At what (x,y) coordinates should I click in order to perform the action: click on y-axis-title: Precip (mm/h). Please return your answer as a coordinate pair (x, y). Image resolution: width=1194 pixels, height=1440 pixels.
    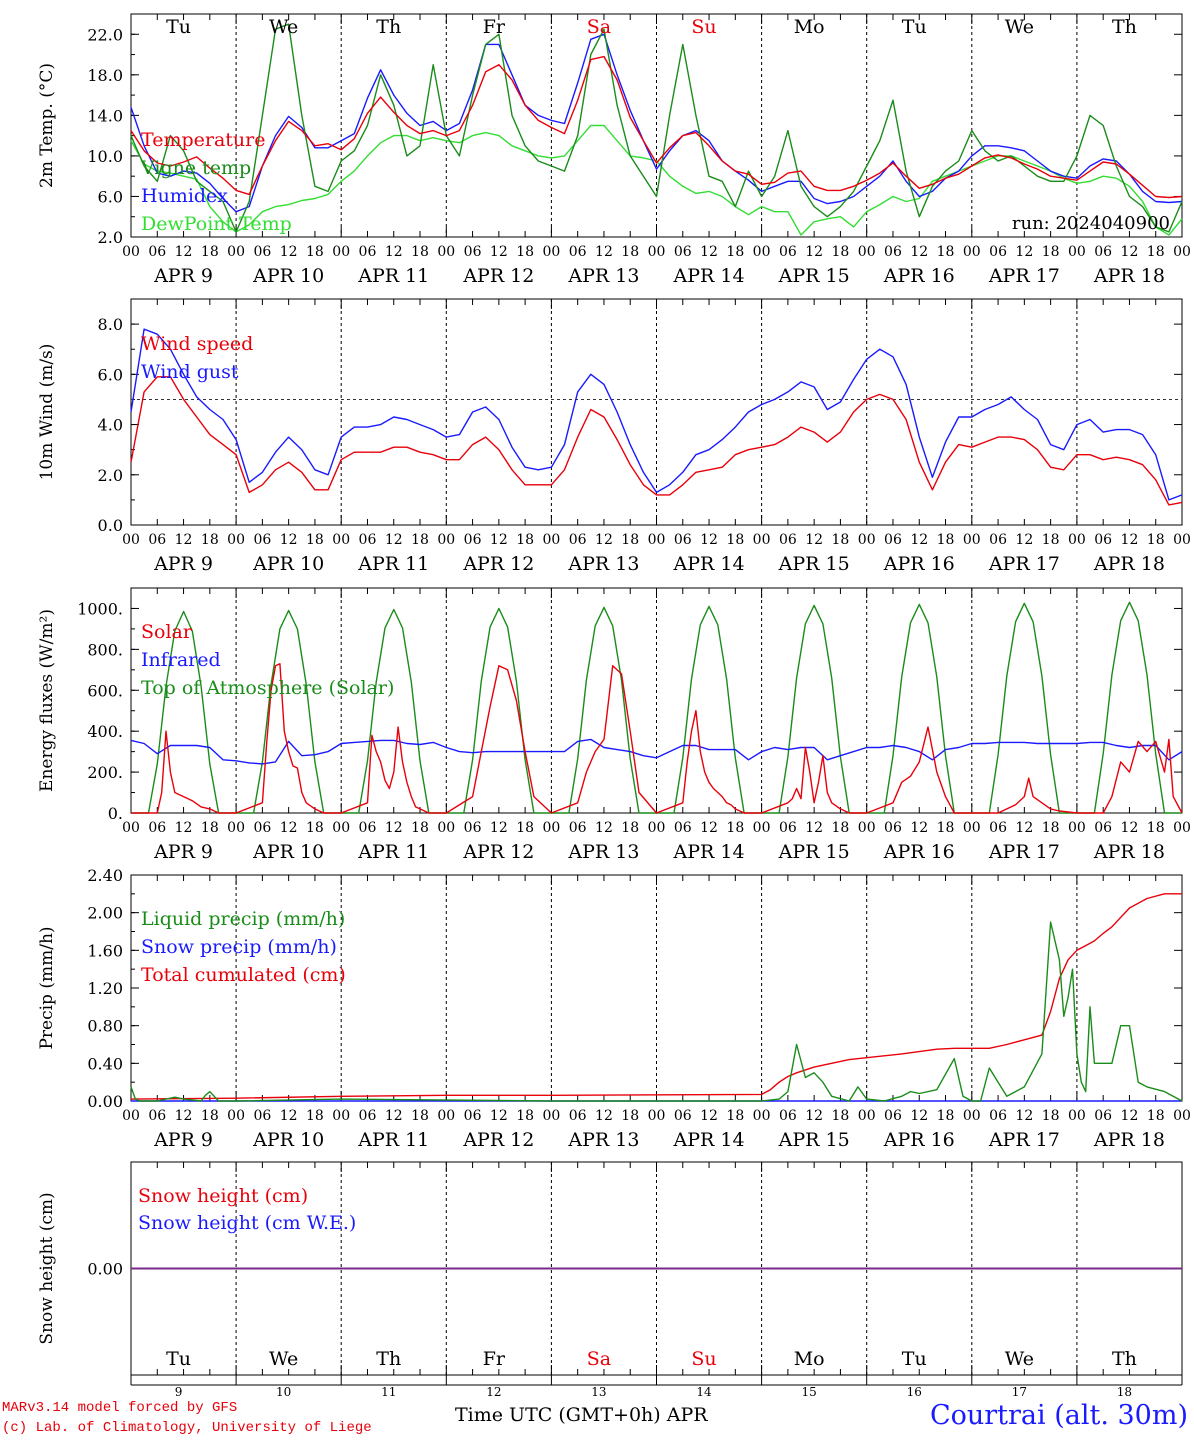
    Looking at the image, I should click on (47, 987).